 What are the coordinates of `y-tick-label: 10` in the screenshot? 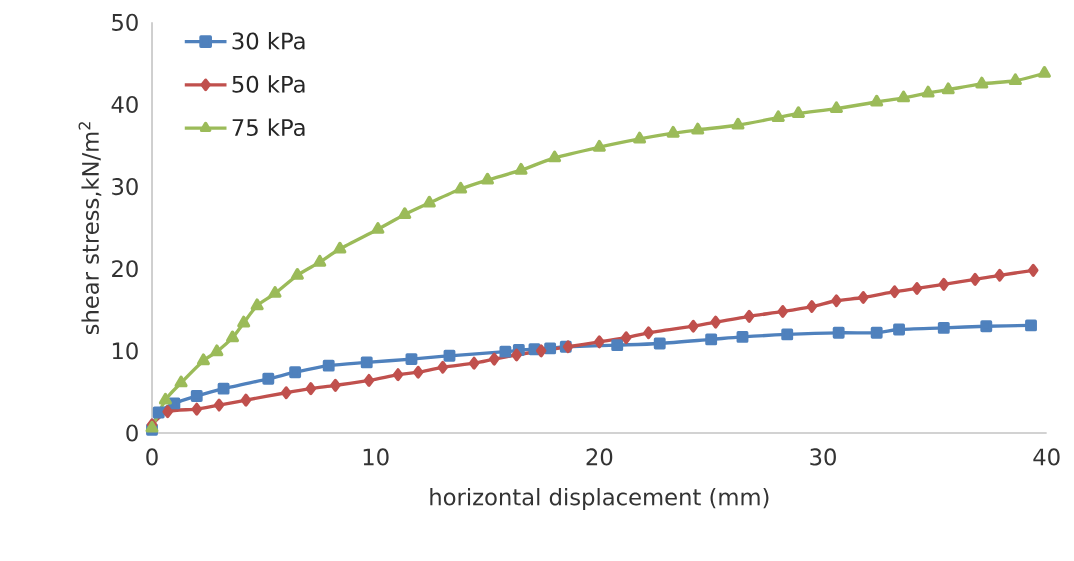 It's located at (125, 351).